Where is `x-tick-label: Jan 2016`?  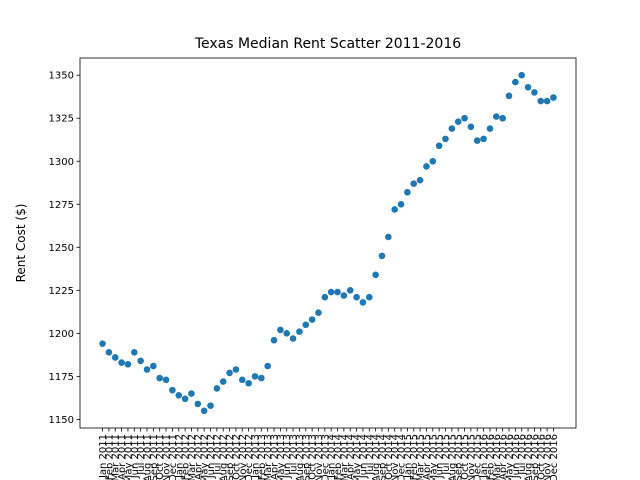
x-tick-label: Jan 2016 is located at coordinates (484, 456).